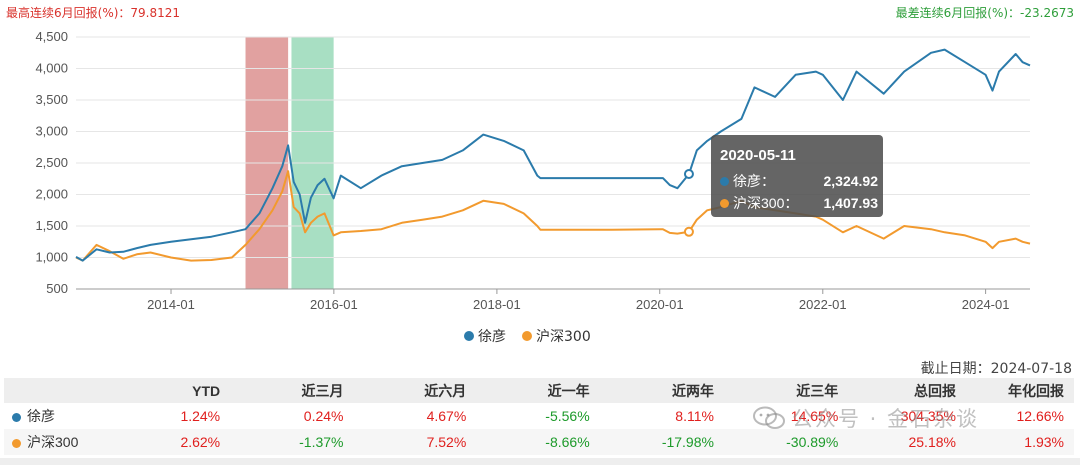 This screenshot has height=465, width=1080. Describe the element at coordinates (51, 225) in the screenshot. I see `y-tick-label: 1,500` at that location.